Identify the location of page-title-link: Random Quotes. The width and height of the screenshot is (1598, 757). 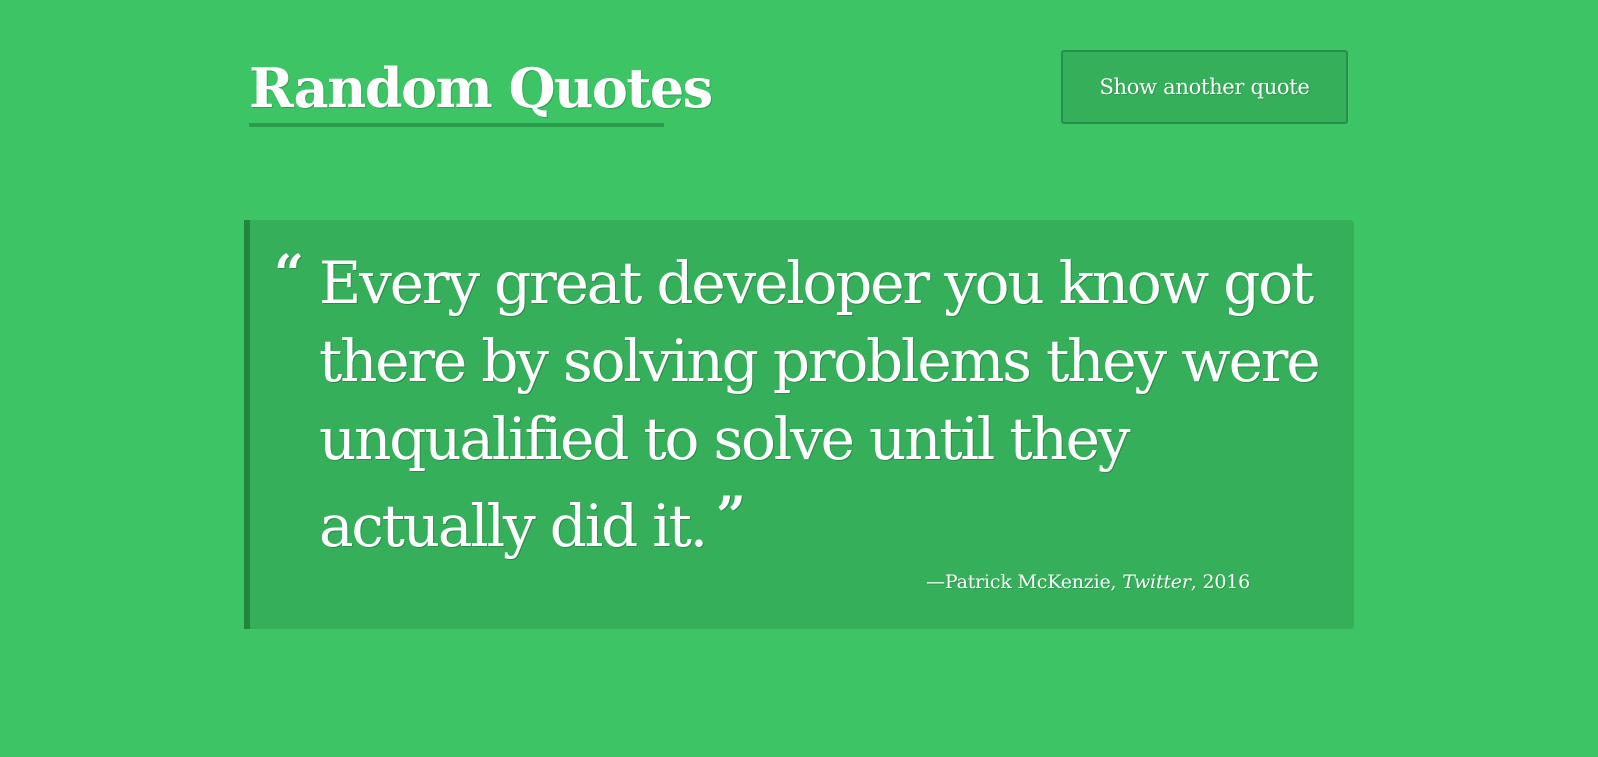
(481, 88).